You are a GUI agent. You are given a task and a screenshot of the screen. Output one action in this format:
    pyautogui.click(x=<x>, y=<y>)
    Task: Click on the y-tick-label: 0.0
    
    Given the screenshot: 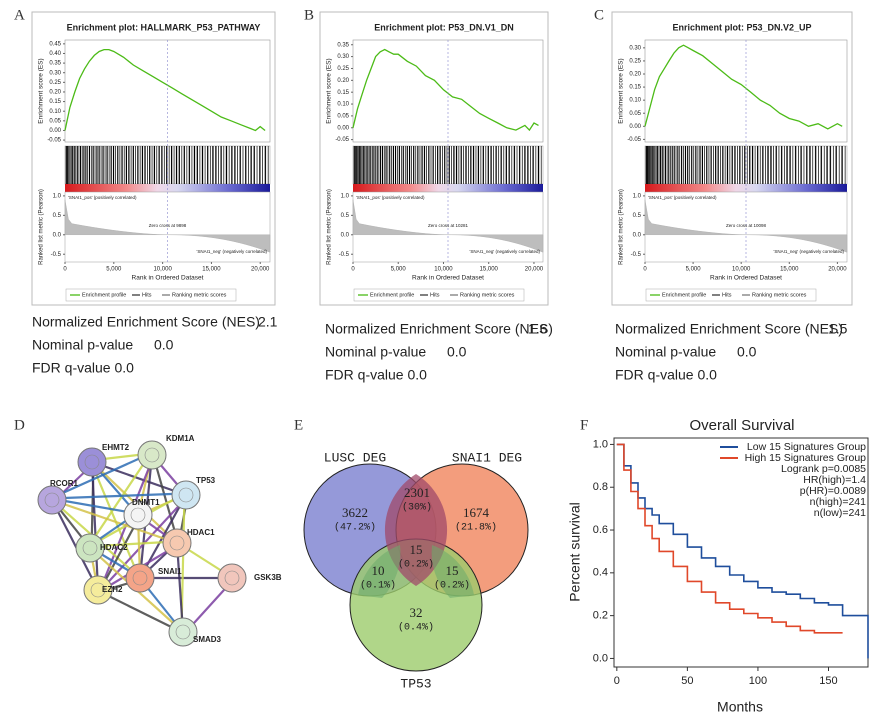 What is the action you would take?
    pyautogui.click(x=600, y=658)
    